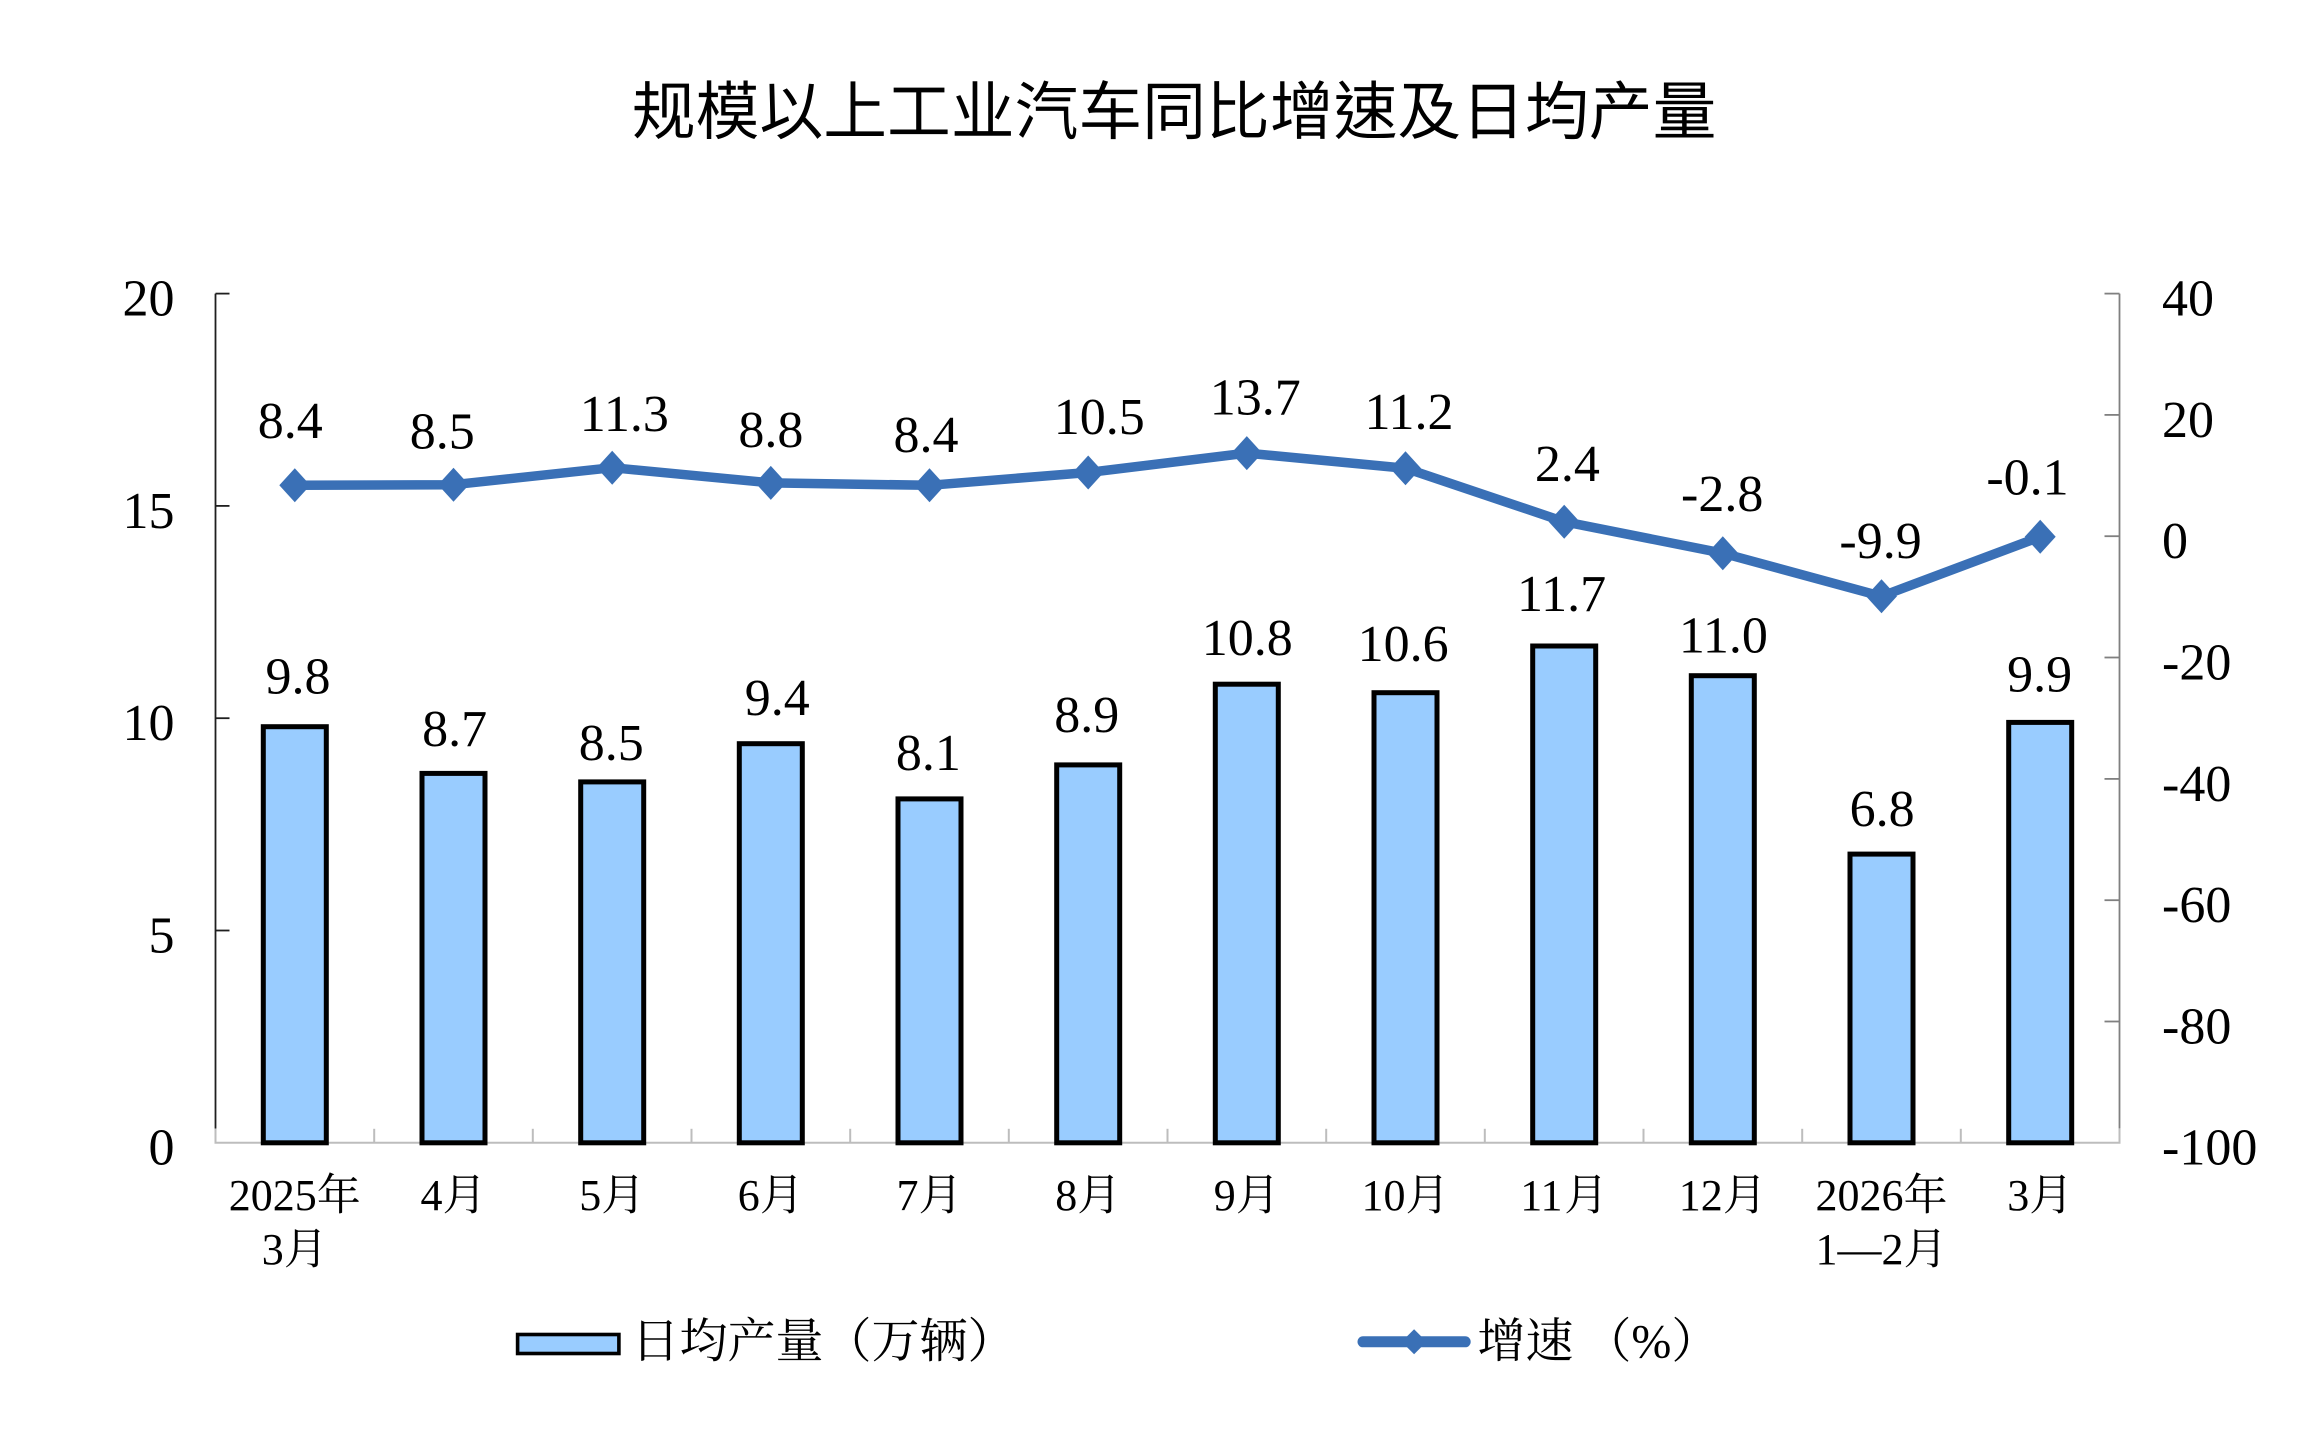 This screenshot has width=2304, height=1429. I want to click on svg-text: 10.6, so click(1403, 644).